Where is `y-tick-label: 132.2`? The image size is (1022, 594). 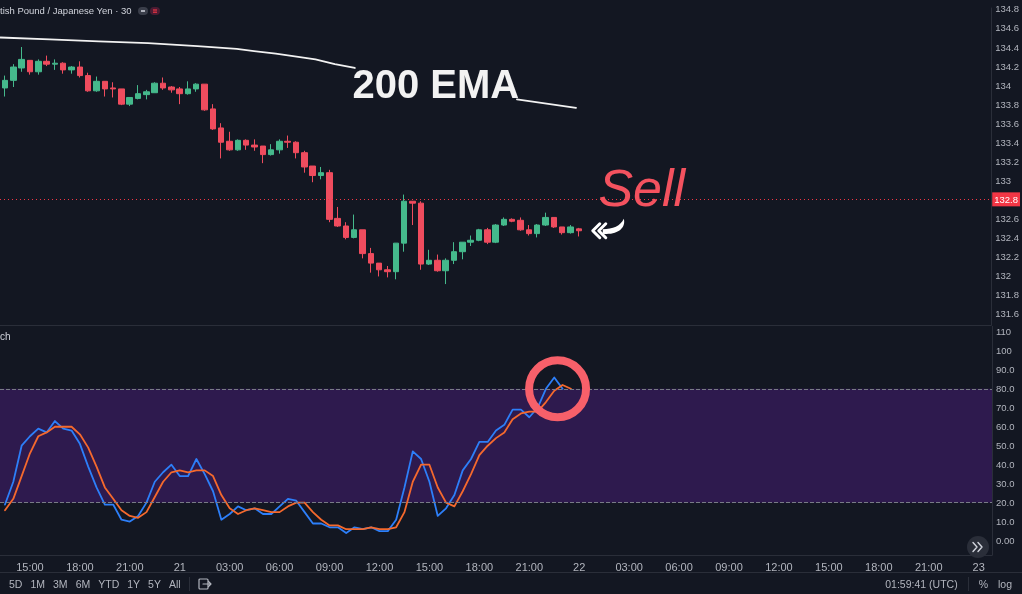 y-tick-label: 132.2 is located at coordinates (1007, 256).